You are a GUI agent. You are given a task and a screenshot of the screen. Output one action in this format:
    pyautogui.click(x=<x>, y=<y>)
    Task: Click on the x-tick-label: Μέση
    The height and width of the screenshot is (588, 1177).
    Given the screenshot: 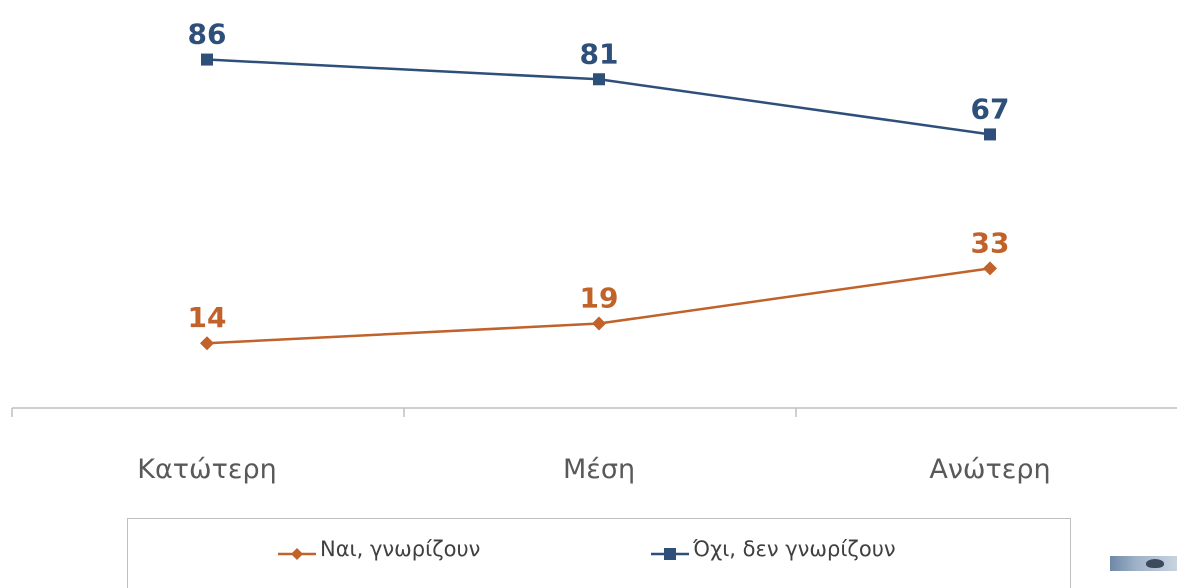 What is the action you would take?
    pyautogui.click(x=599, y=469)
    